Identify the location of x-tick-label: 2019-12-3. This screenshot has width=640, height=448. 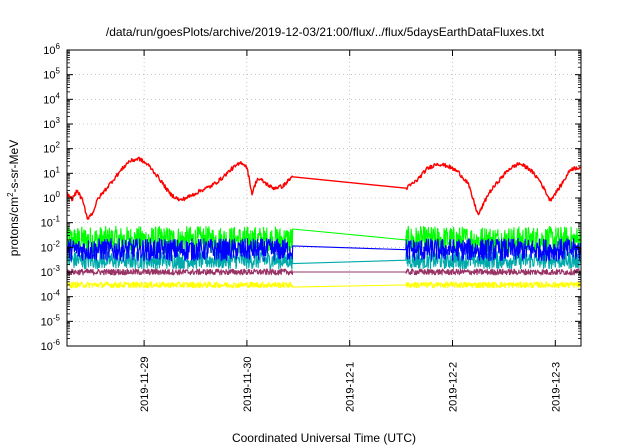
(556, 387).